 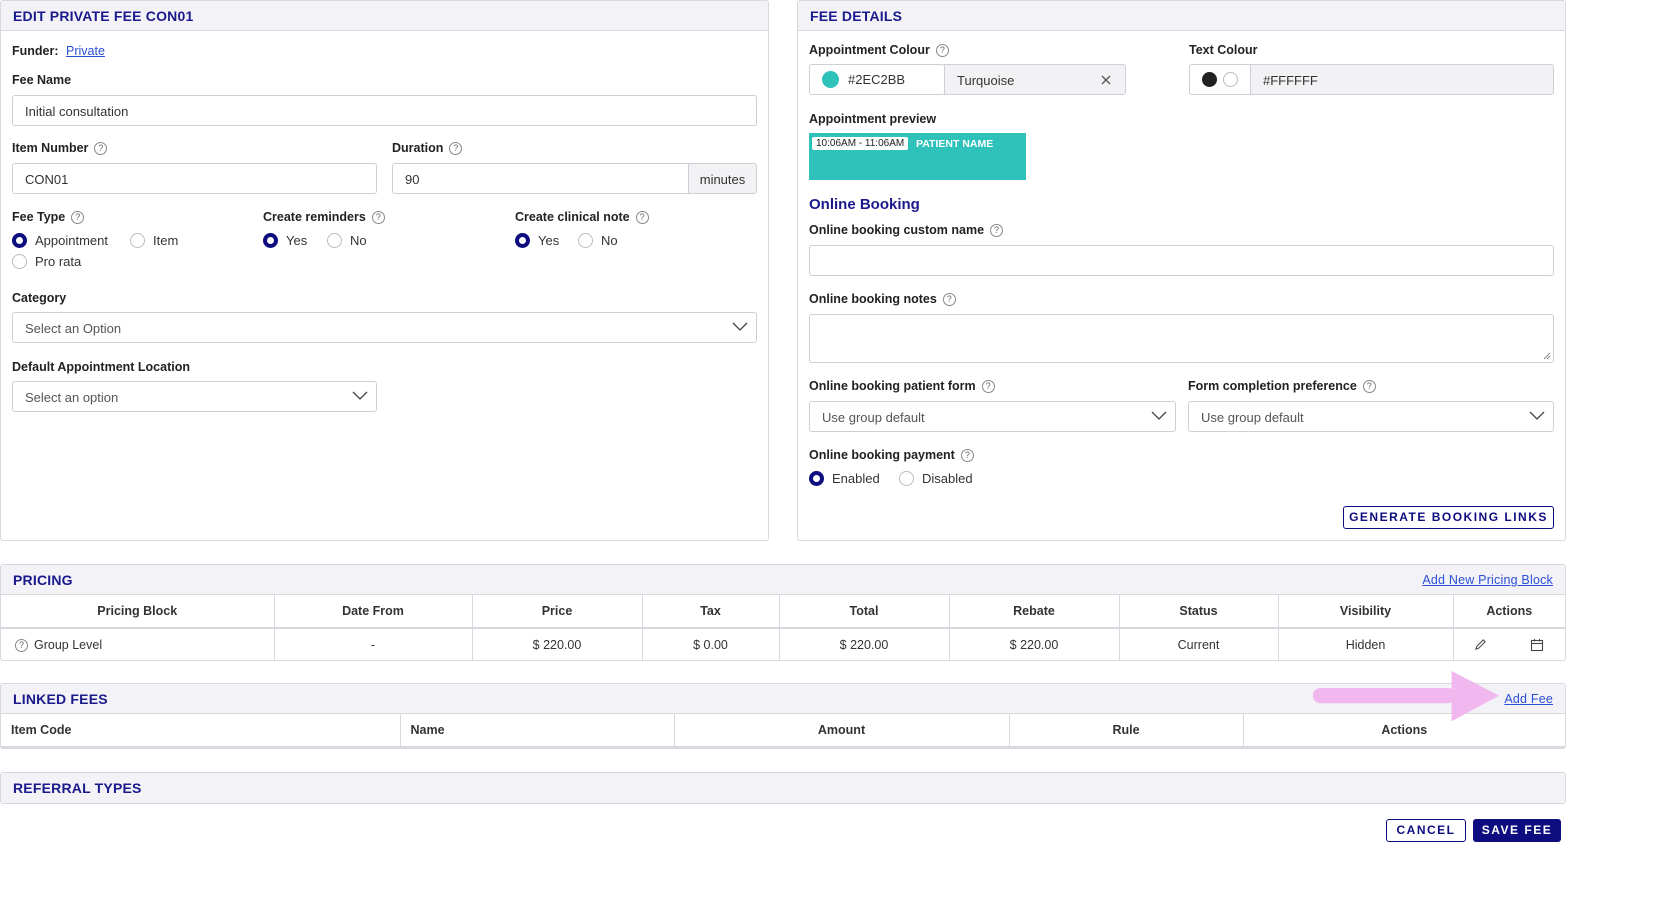 What do you see at coordinates (1230, 79) in the screenshot?
I see `white-swatch-icon` at bounding box center [1230, 79].